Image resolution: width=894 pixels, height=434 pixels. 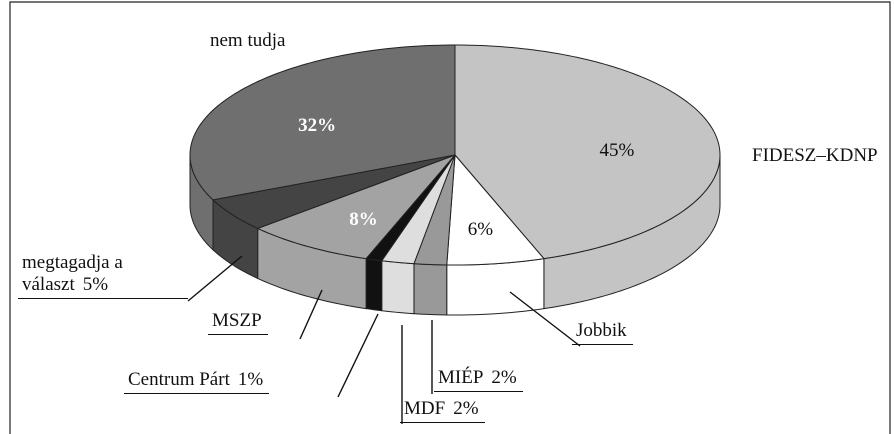 What do you see at coordinates (197, 381) in the screenshot?
I see `slice-label: Centrum Párt 1%` at bounding box center [197, 381].